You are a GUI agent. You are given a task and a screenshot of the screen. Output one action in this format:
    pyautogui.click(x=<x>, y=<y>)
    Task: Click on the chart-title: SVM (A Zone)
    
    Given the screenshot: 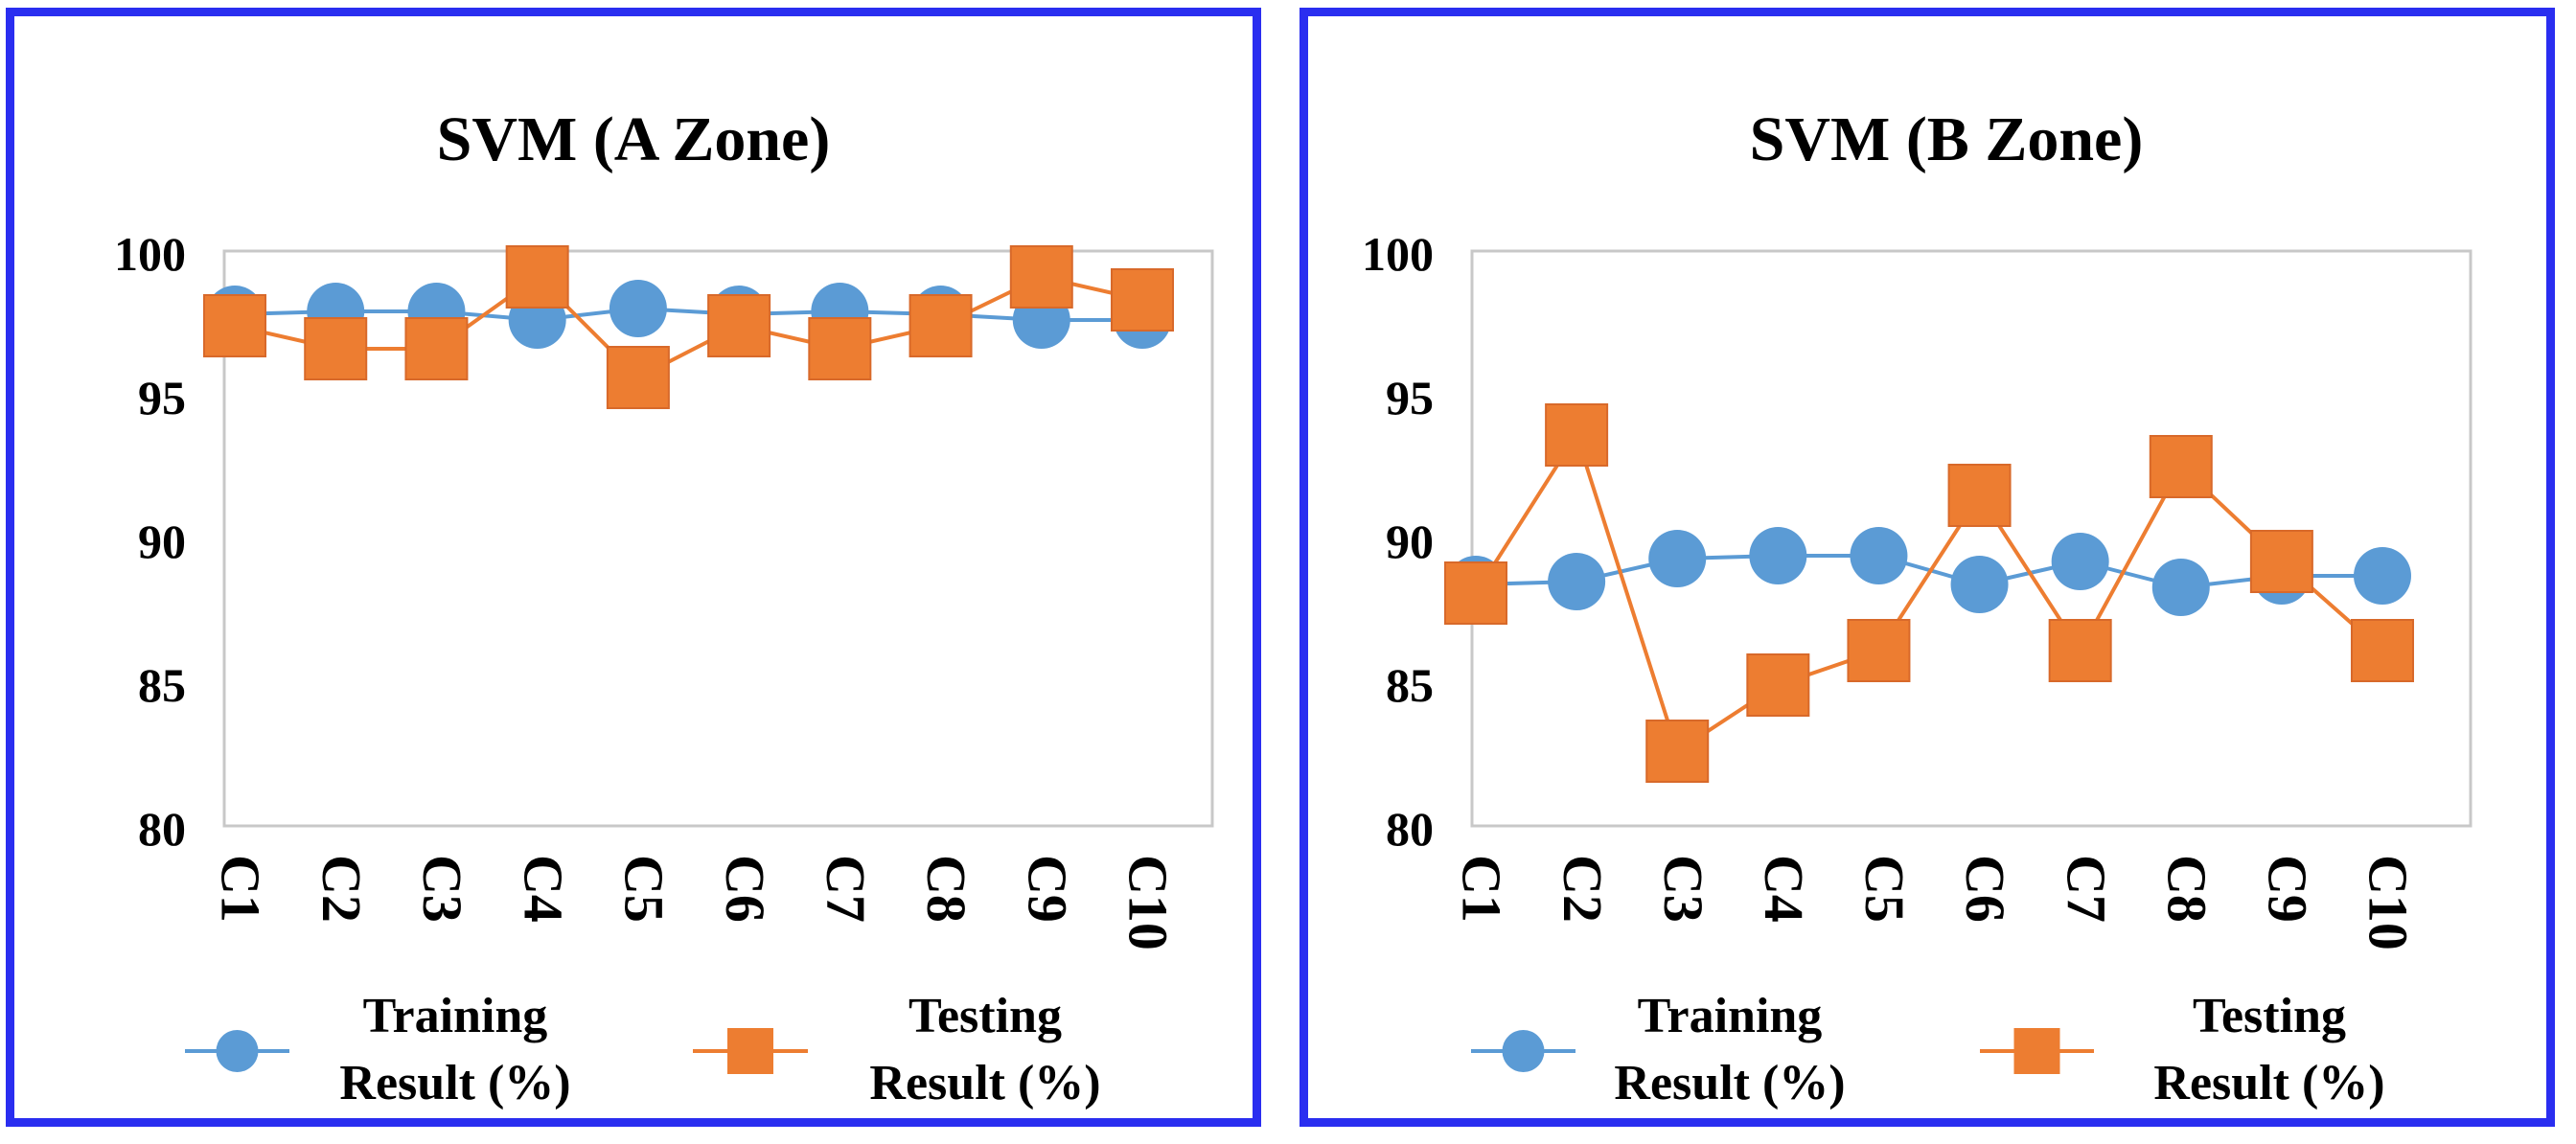 What is the action you would take?
    pyautogui.click(x=634, y=139)
    